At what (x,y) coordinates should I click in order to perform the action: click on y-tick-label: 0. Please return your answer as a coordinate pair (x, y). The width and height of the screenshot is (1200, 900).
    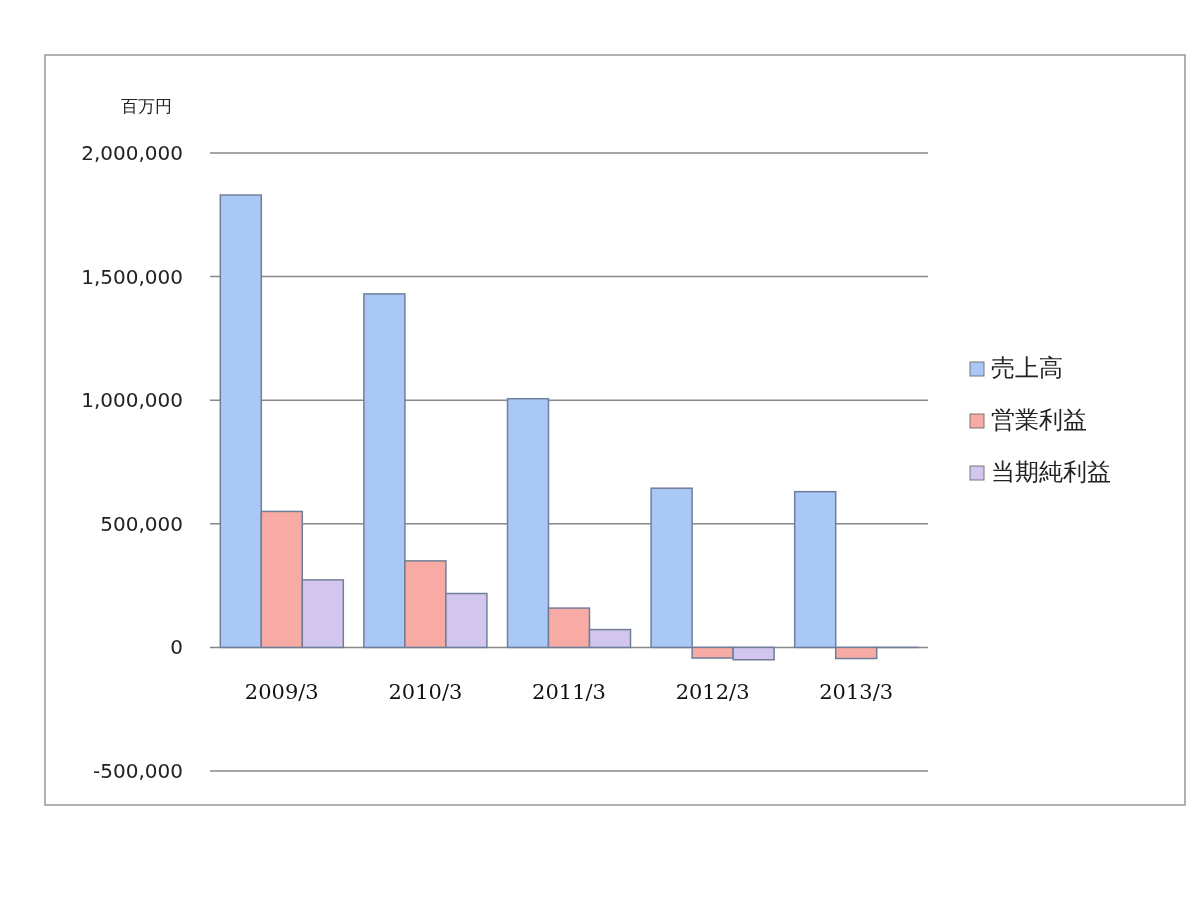
    Looking at the image, I should click on (176, 647).